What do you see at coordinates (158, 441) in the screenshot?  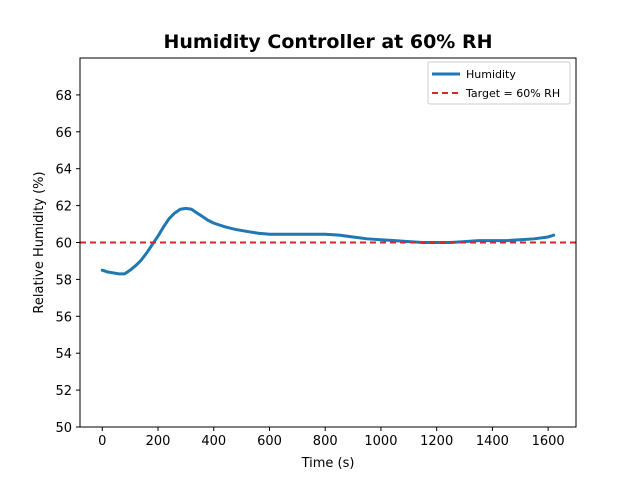 I see `x-tick-label: 200` at bounding box center [158, 441].